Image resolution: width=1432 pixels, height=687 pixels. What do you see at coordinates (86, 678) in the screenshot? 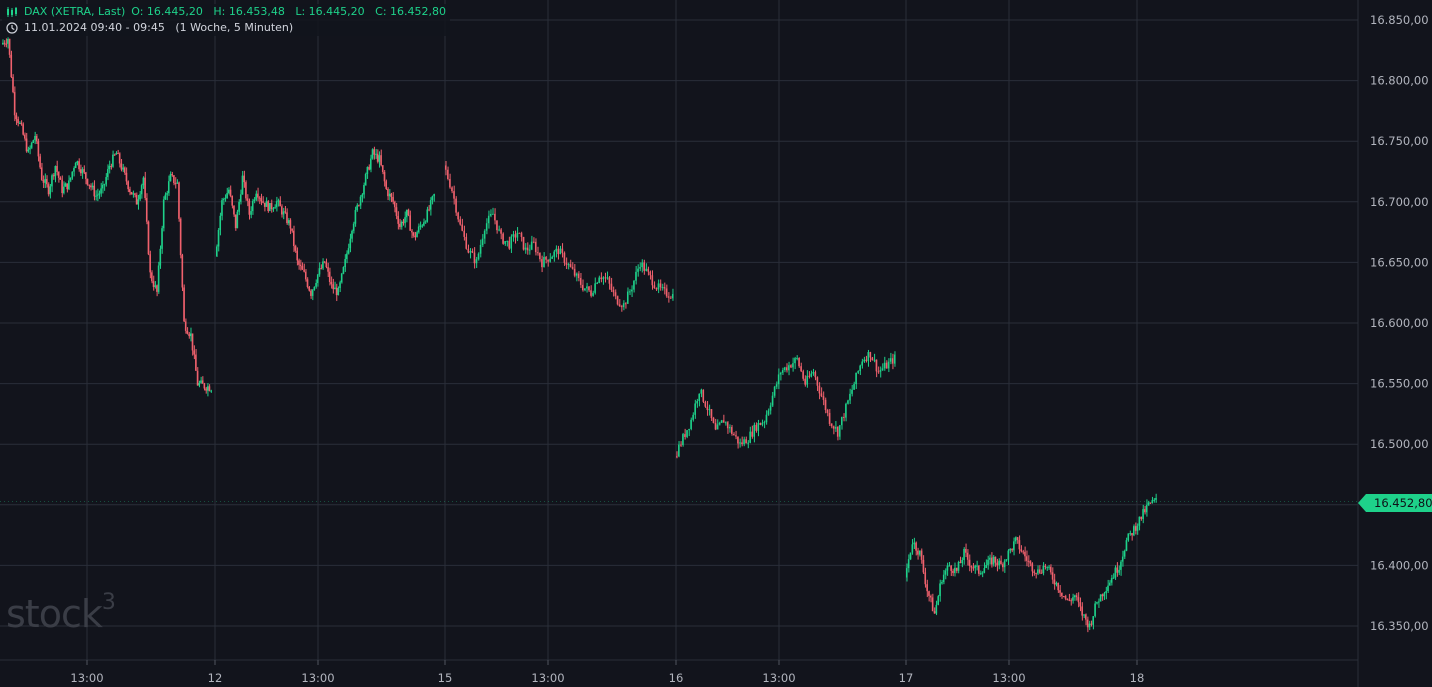
I see `x-tick-label: 13:00` at bounding box center [86, 678].